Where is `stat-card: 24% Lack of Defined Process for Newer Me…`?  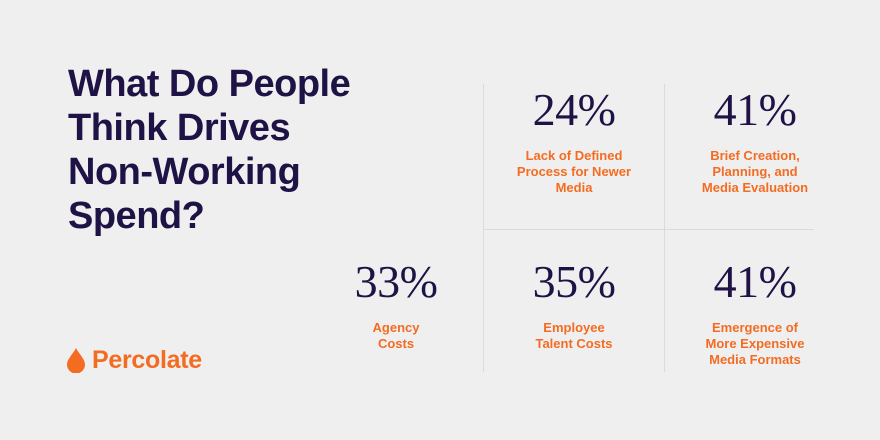 stat-card: 24% Lack of Defined Process for Newer Me… is located at coordinates (574, 140).